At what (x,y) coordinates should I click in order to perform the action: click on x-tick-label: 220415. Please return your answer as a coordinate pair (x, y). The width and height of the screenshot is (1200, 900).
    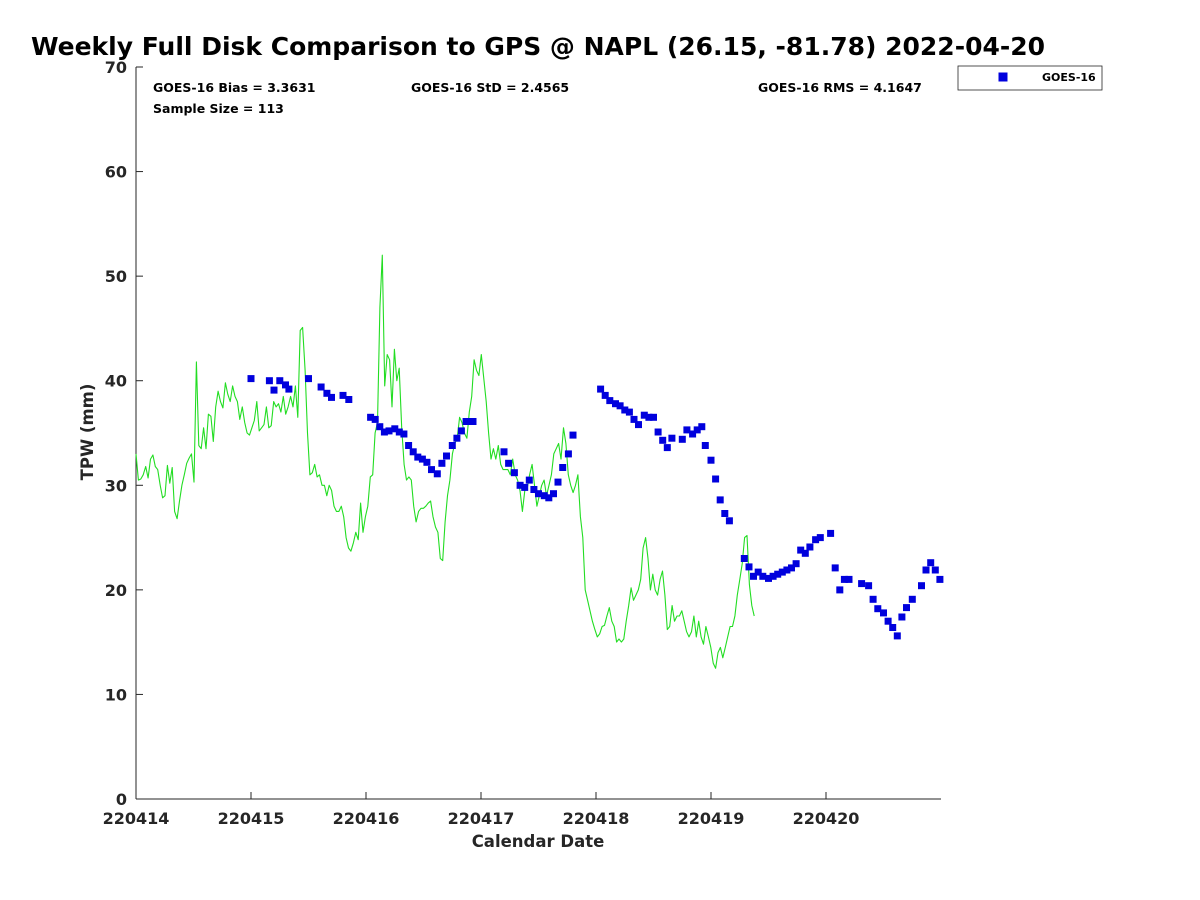
    Looking at the image, I should click on (251, 818).